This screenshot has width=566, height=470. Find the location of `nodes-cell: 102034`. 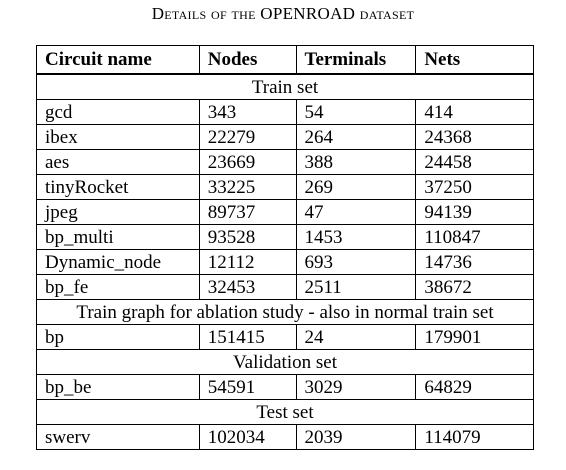

nodes-cell: 102034 is located at coordinates (247, 437).